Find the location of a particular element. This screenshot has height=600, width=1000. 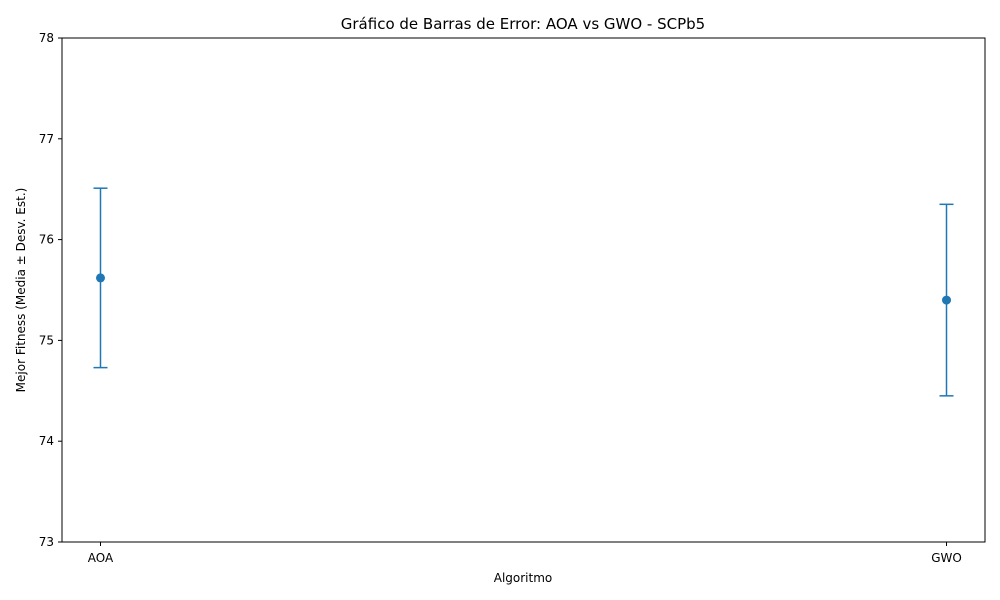

x-tick-label: GWO is located at coordinates (946, 558).